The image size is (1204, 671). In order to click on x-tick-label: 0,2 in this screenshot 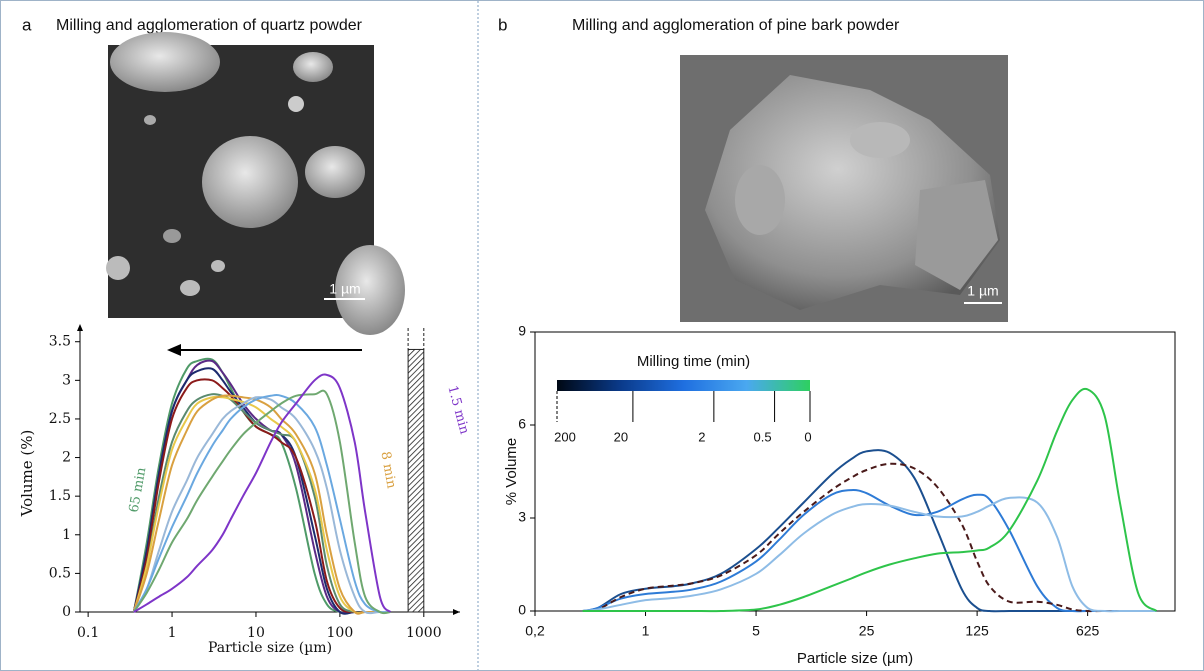, I will do `click(535, 631)`.